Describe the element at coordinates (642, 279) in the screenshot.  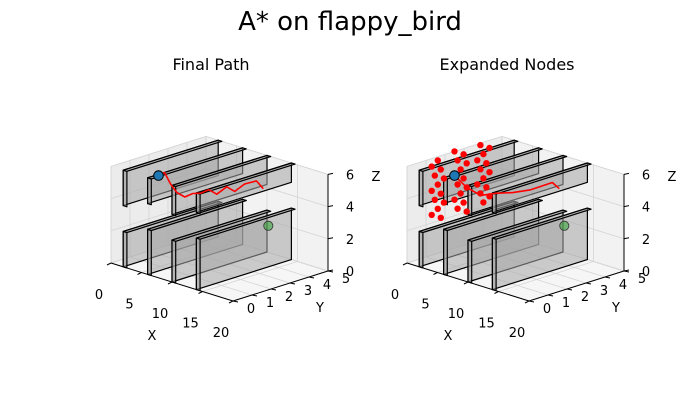
I see `y-tick-label: 5` at that location.